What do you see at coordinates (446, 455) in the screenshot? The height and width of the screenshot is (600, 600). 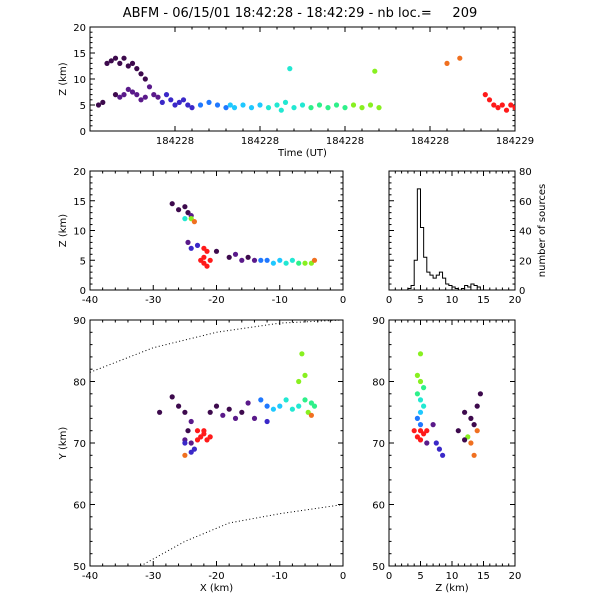 I see `z-y-view-panel: 0 5 10 15 20 50 60 70 80 90 Z (km)` at bounding box center [446, 455].